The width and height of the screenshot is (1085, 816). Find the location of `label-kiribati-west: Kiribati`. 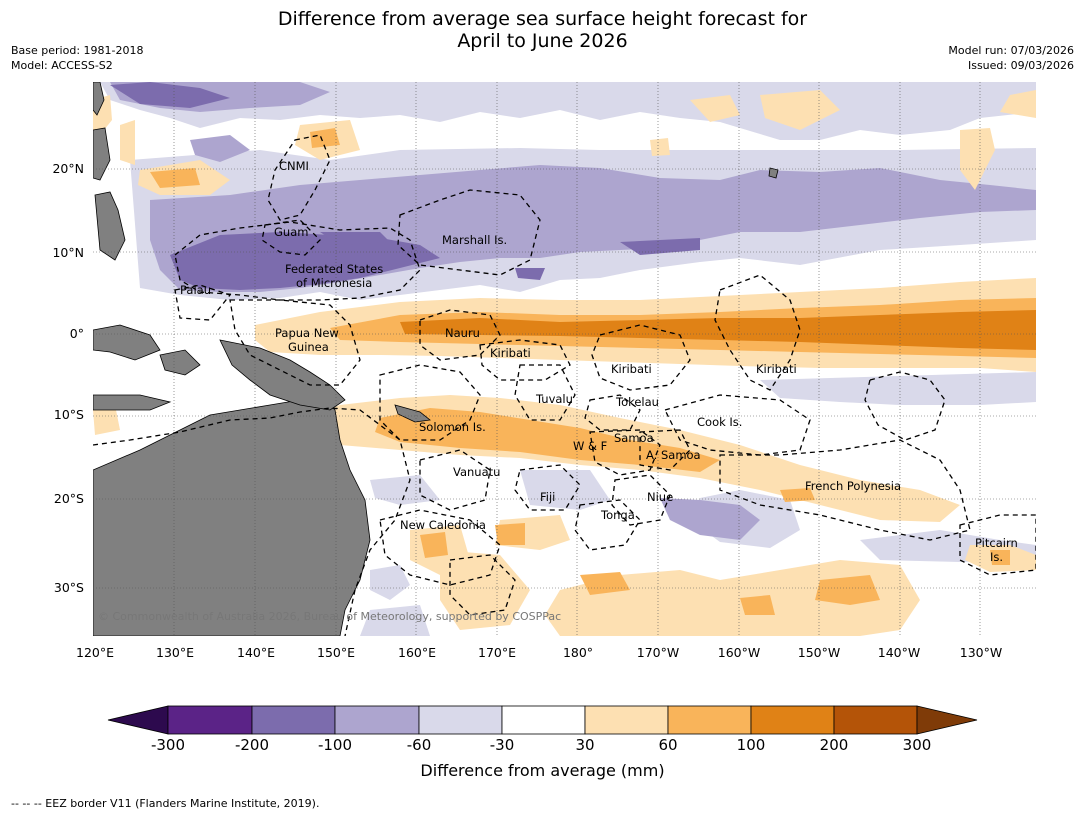

label-kiribati-west: Kiribati is located at coordinates (510, 353).